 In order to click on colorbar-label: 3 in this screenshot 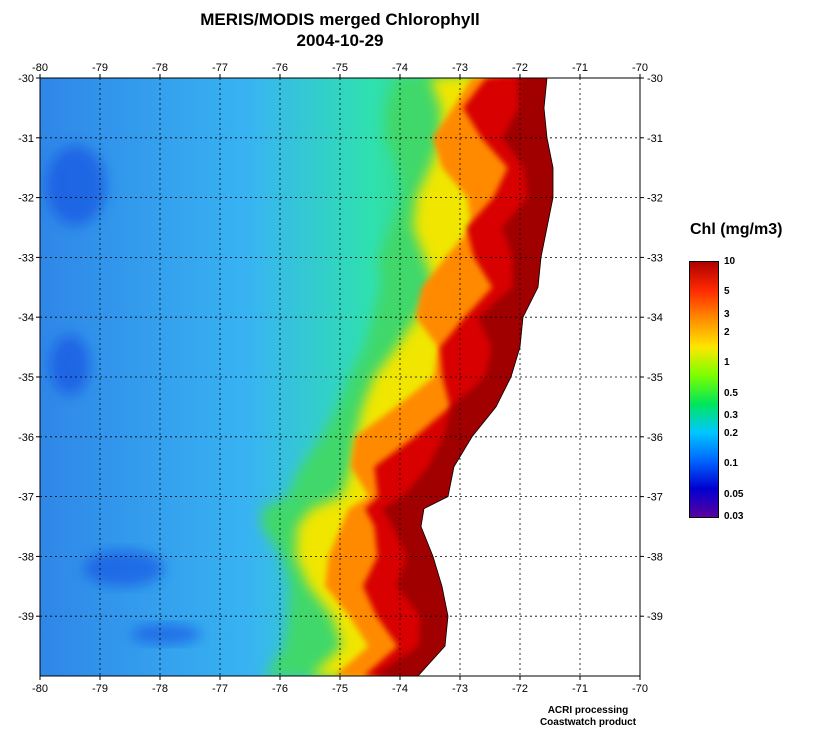, I will do `click(727, 314)`.